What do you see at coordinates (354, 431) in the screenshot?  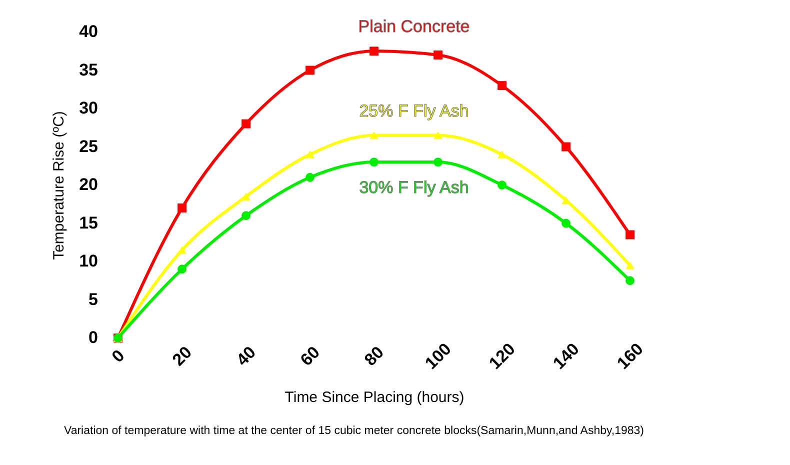 I see `text: Variation of temperature with time at the center of 15 cubic meter concrete blocks(Samarin,Munn,and Ashby,1983)` at bounding box center [354, 431].